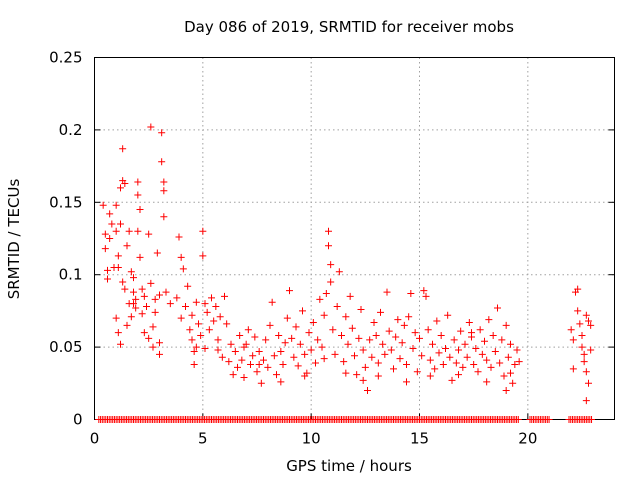 This screenshot has width=640, height=480. What do you see at coordinates (71, 130) in the screenshot?
I see `y-tick-label: 0.2` at bounding box center [71, 130].